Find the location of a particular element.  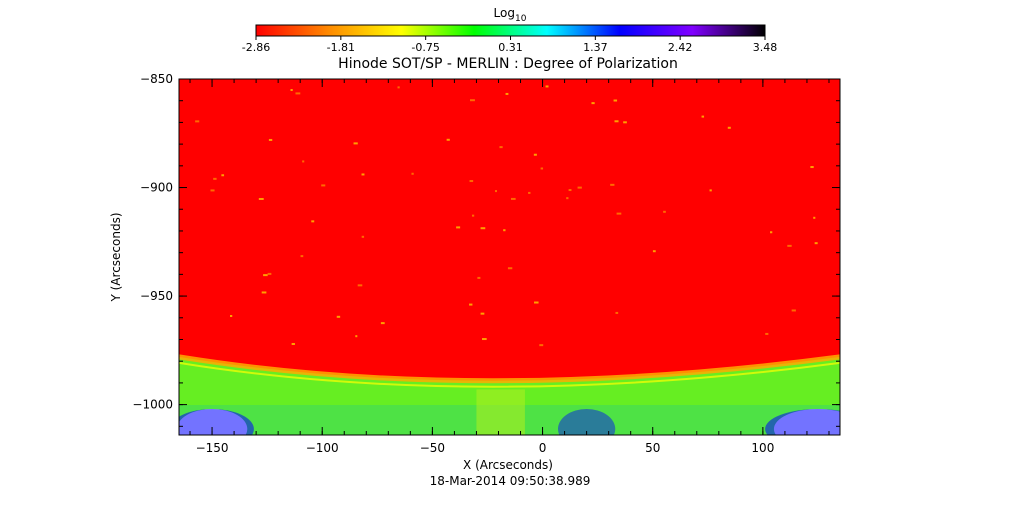

limb-edge is located at coordinates (509, 369).